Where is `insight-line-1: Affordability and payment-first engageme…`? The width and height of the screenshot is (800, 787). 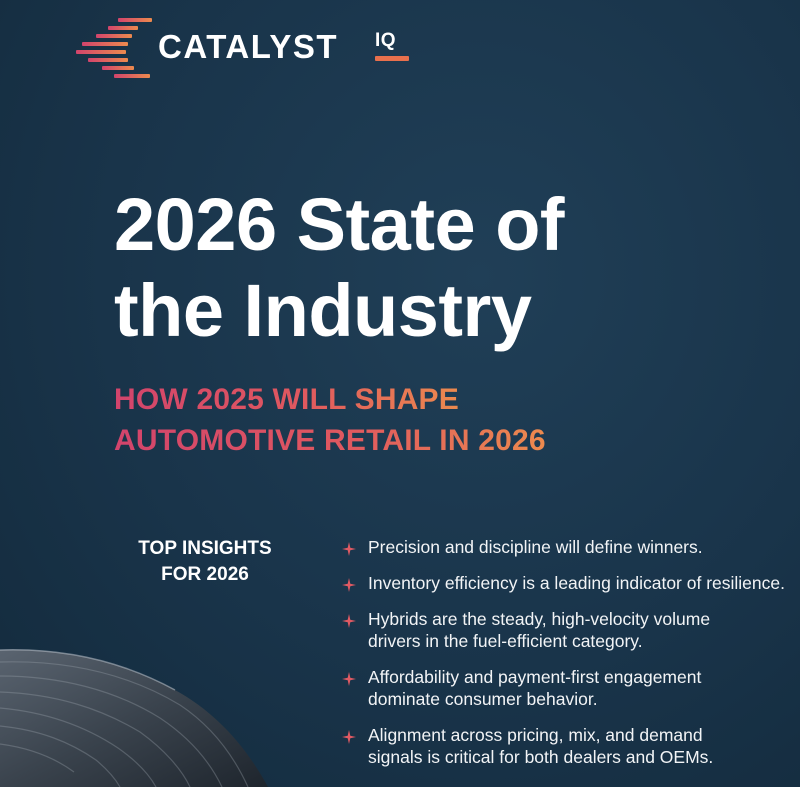
insight-line-1: Affordability and payment-first engageme… is located at coordinates (535, 677).